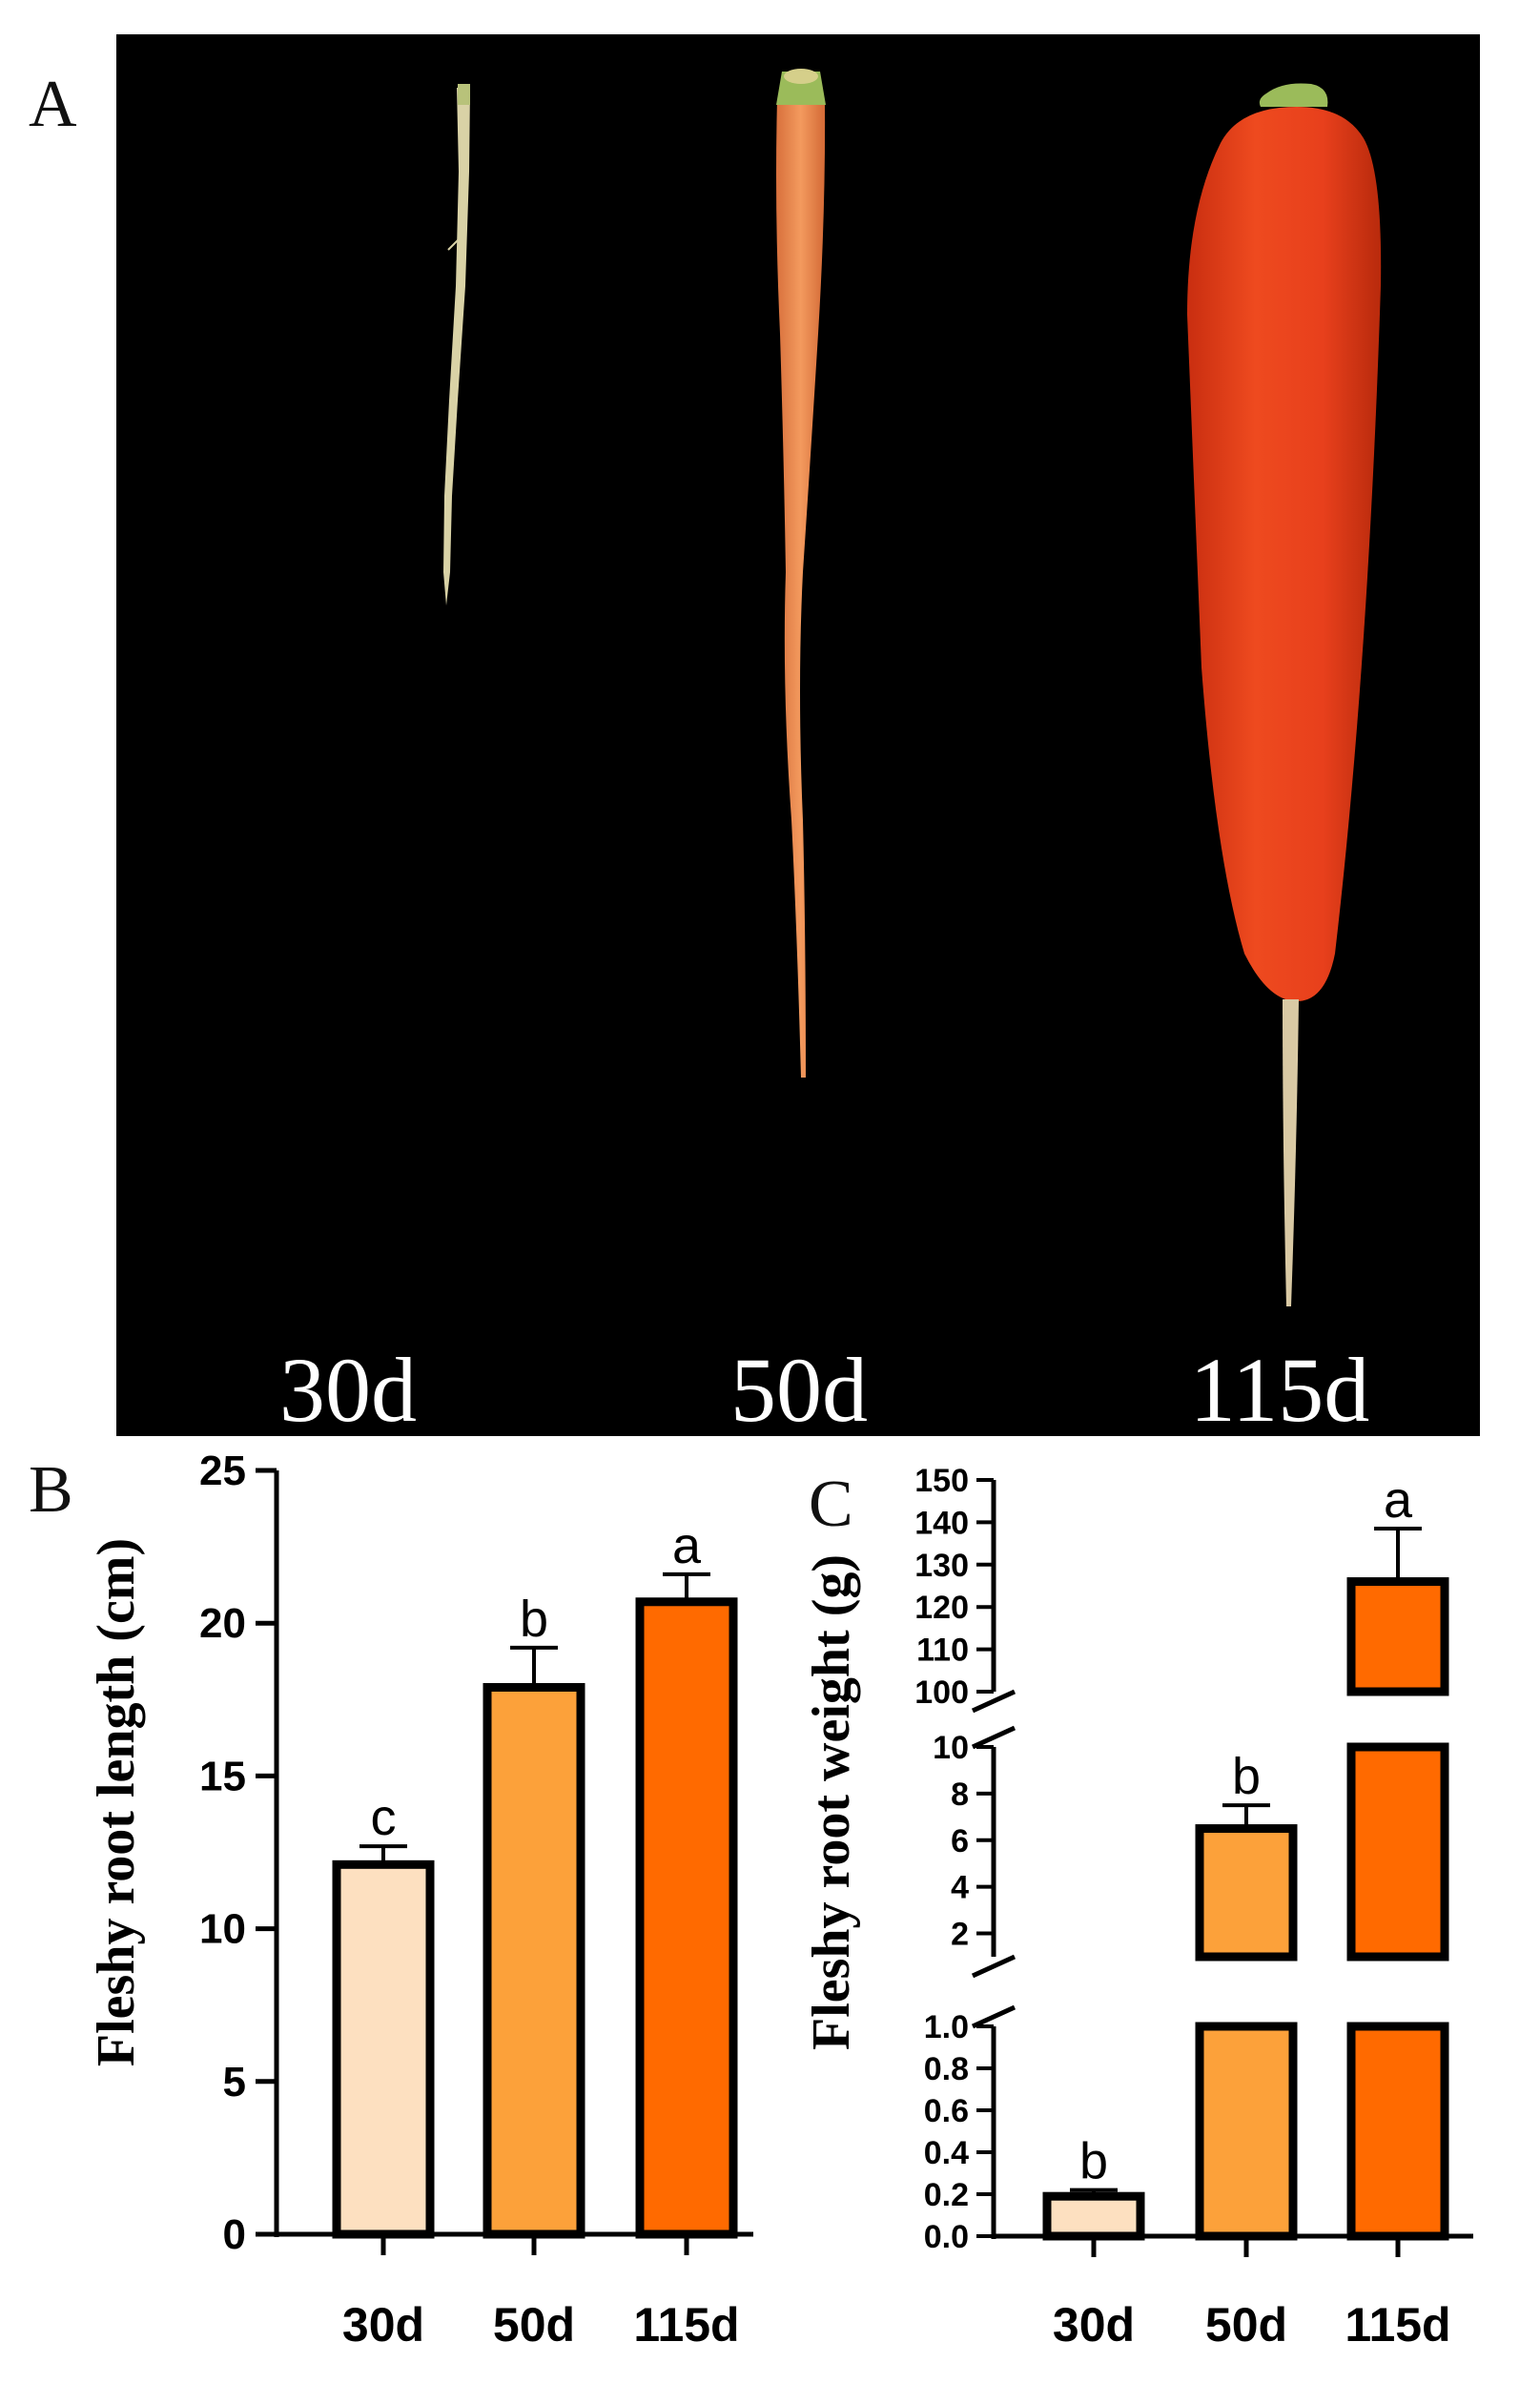  What do you see at coordinates (941, 1692) in the screenshot?
I see `y-tick-label-c: 100` at bounding box center [941, 1692].